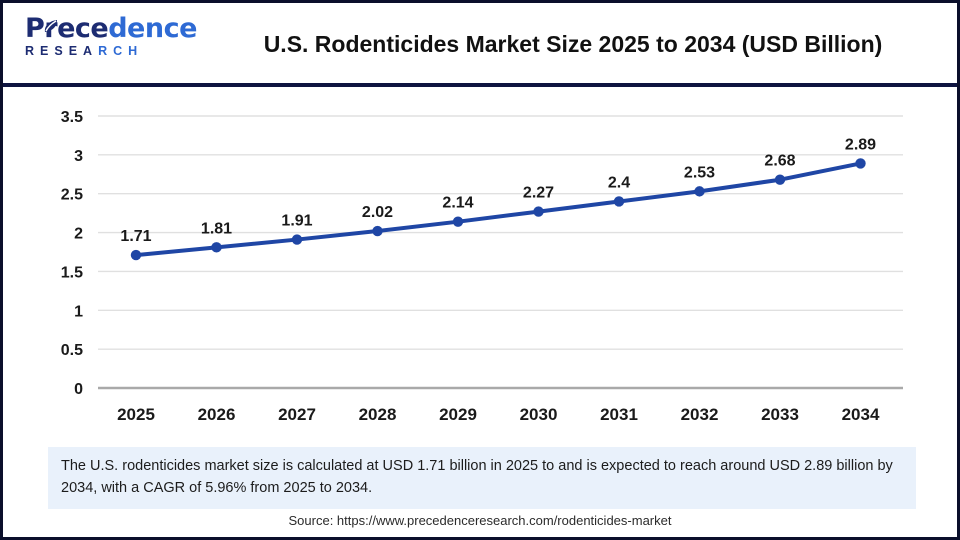 This screenshot has width=960, height=540. I want to click on logo-subtitle: RESEARCH, so click(111, 51).